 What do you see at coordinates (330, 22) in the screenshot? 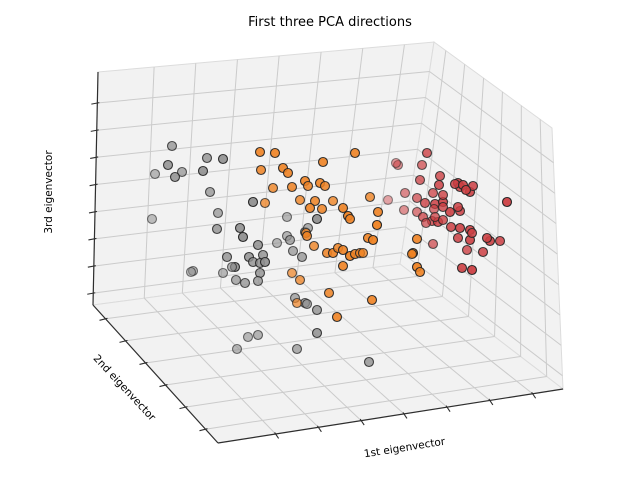
I see `chart-title: First three PCA directions` at bounding box center [330, 22].